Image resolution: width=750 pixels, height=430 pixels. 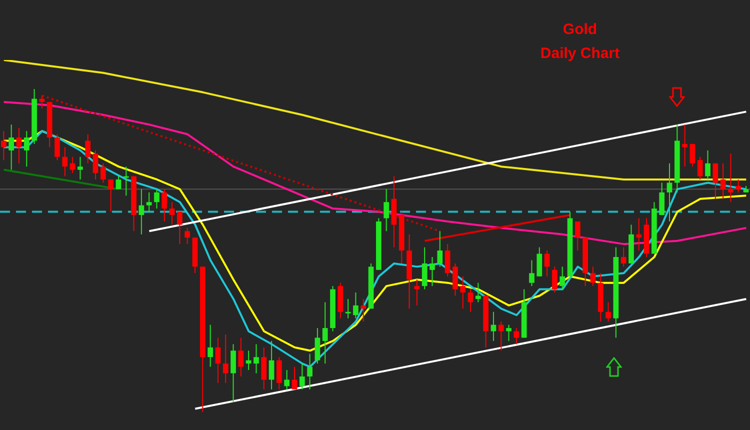 What do you see at coordinates (580, 30) in the screenshot?
I see `chart-title: Gold` at bounding box center [580, 30].